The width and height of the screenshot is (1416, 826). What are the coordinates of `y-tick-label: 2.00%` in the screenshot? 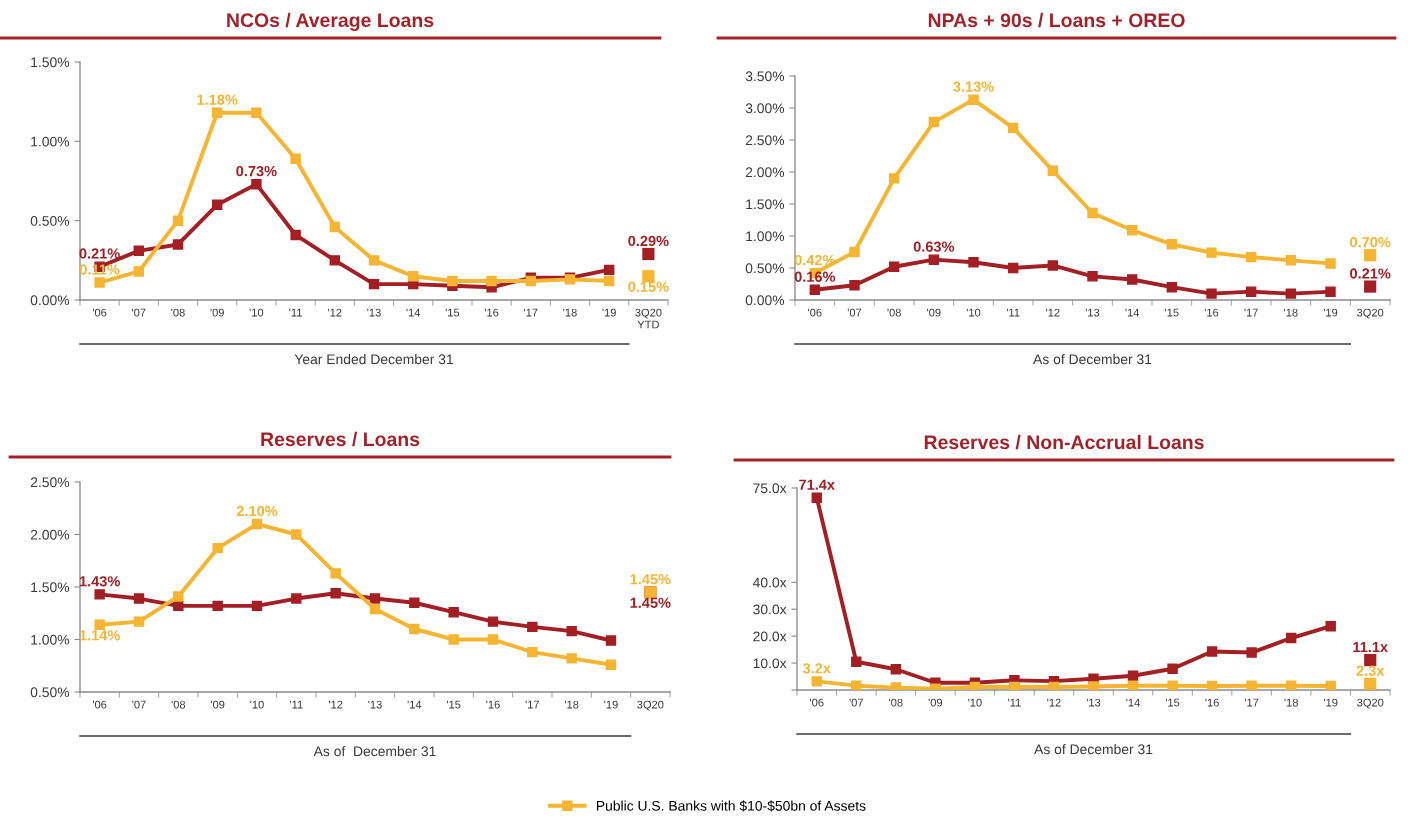 It's located at (765, 172).